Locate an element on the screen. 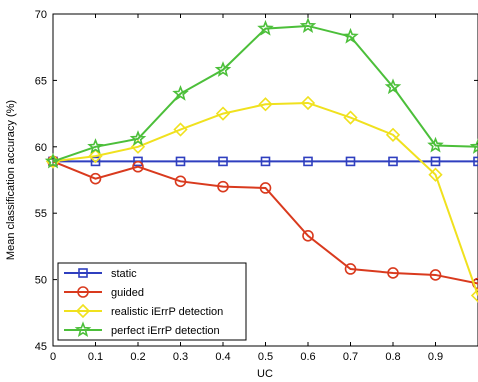 This screenshot has width=478, height=382. legend-label: realistic iErrP detection is located at coordinates (167, 312).